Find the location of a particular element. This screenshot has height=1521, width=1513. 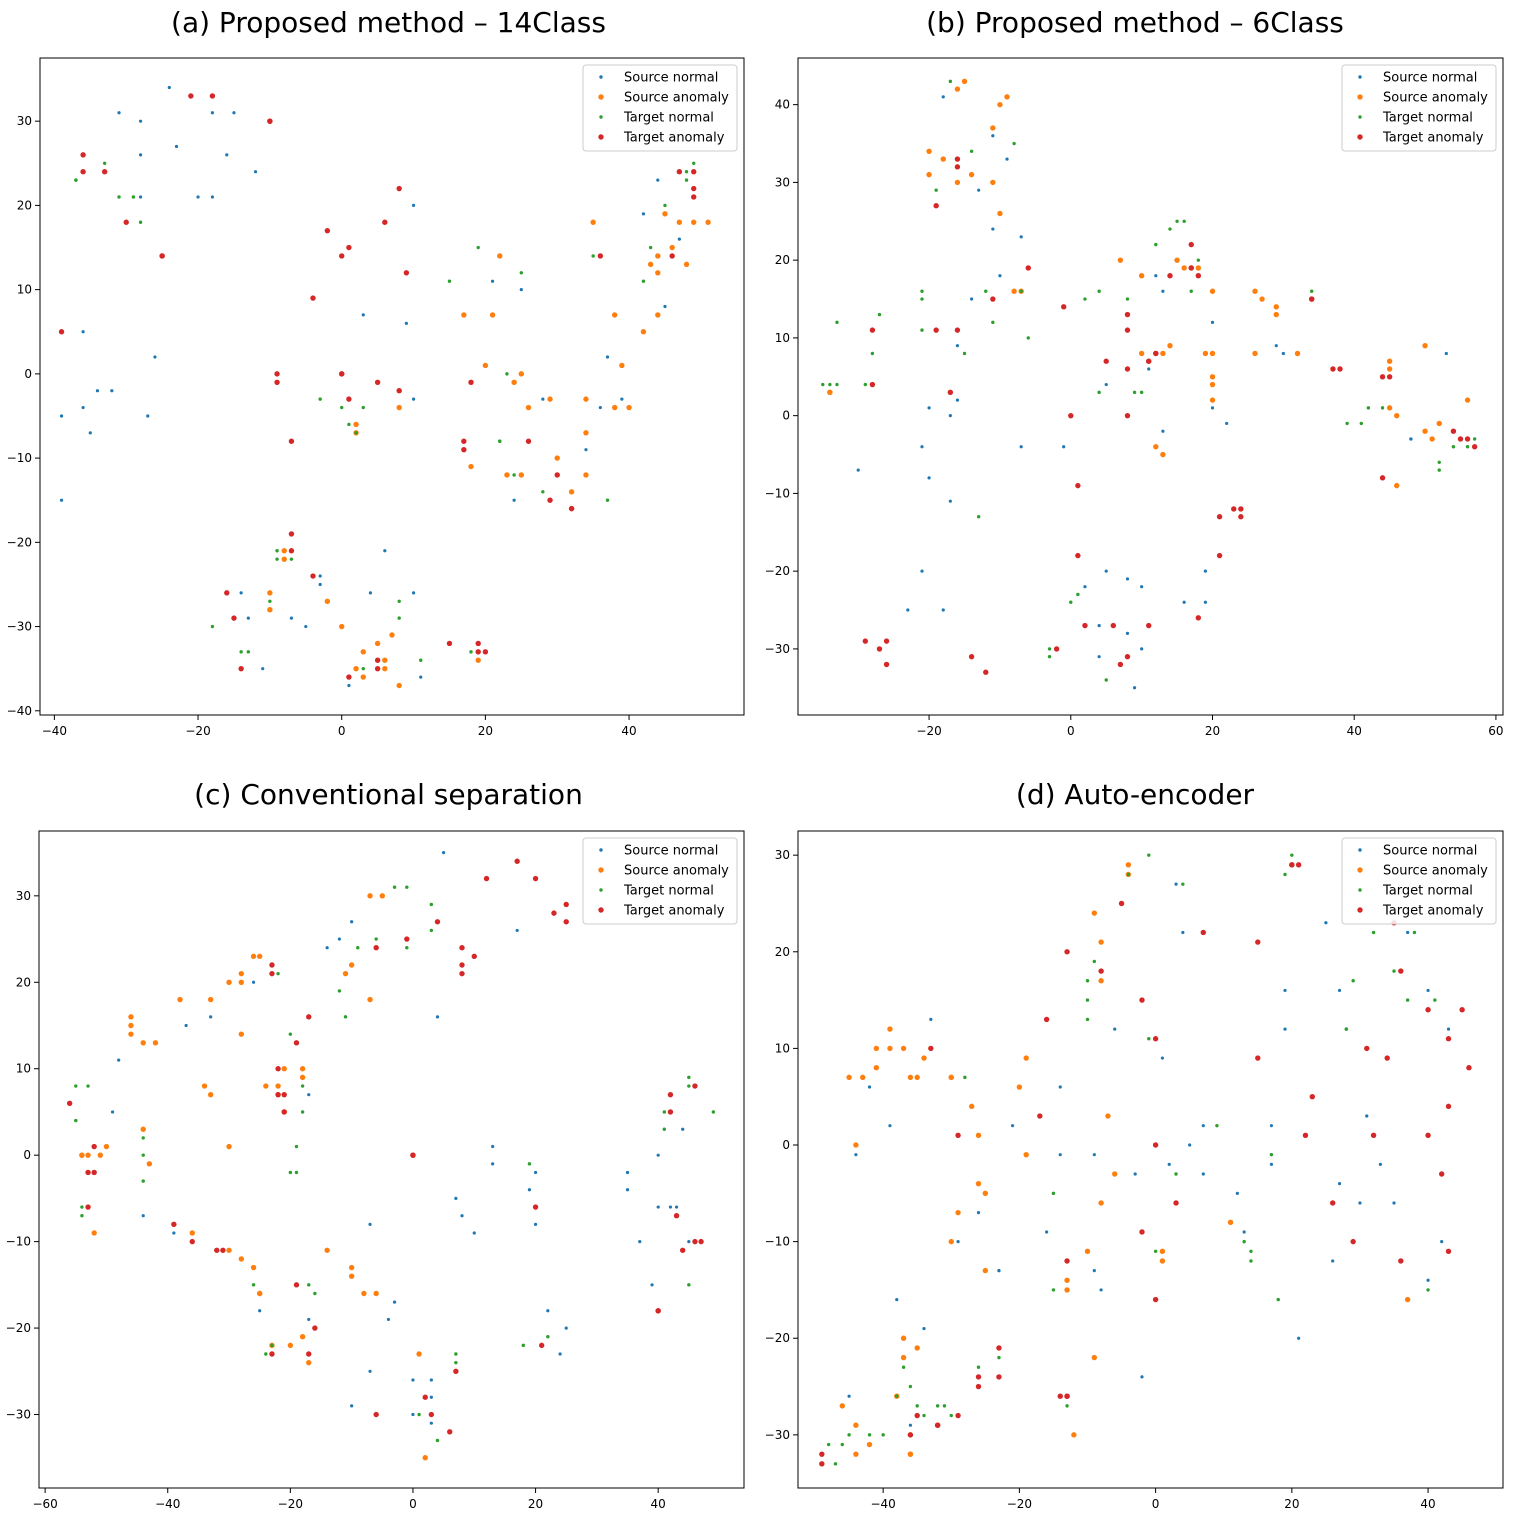

x-tick-label: 0 is located at coordinates (342, 731).